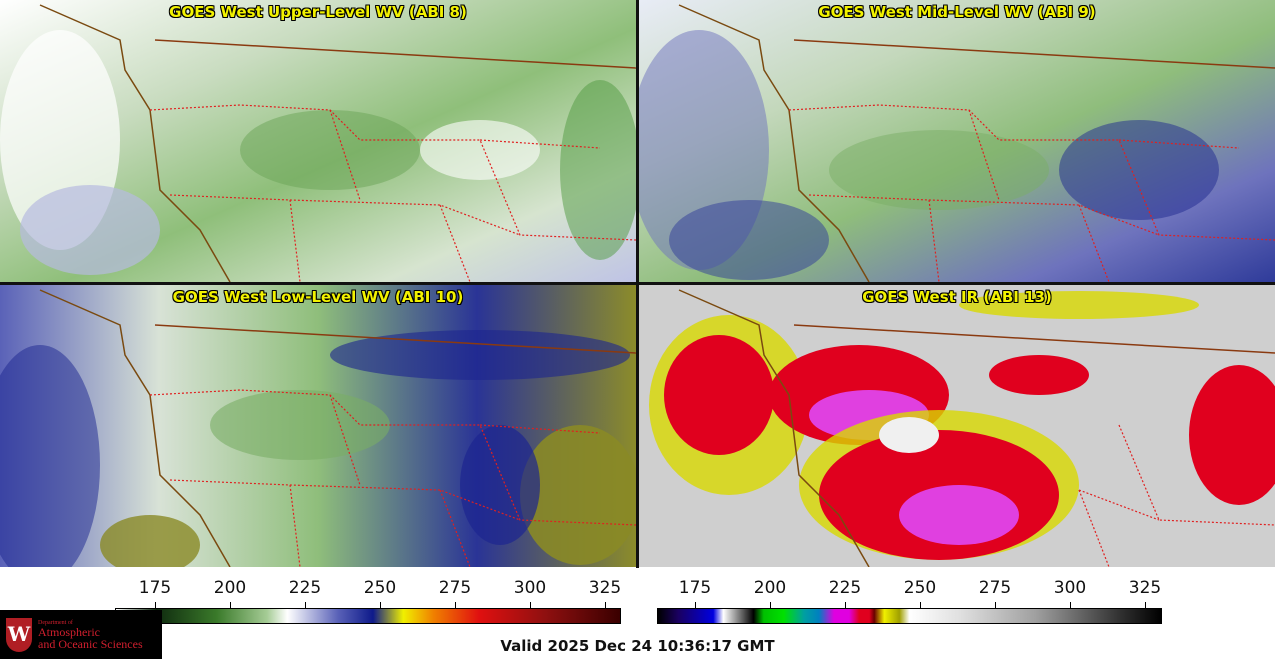  I want to click on logo-line-2: and Oceanic Sciences, so click(90, 643).